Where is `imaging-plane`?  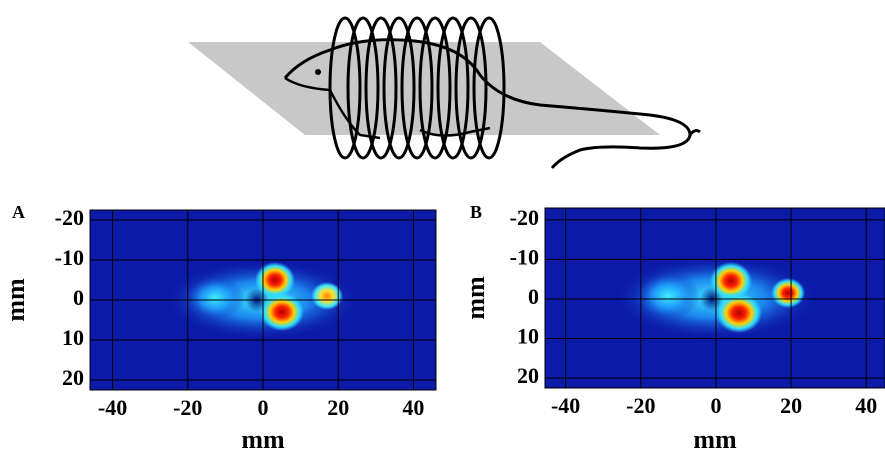 imaging-plane is located at coordinates (424, 88).